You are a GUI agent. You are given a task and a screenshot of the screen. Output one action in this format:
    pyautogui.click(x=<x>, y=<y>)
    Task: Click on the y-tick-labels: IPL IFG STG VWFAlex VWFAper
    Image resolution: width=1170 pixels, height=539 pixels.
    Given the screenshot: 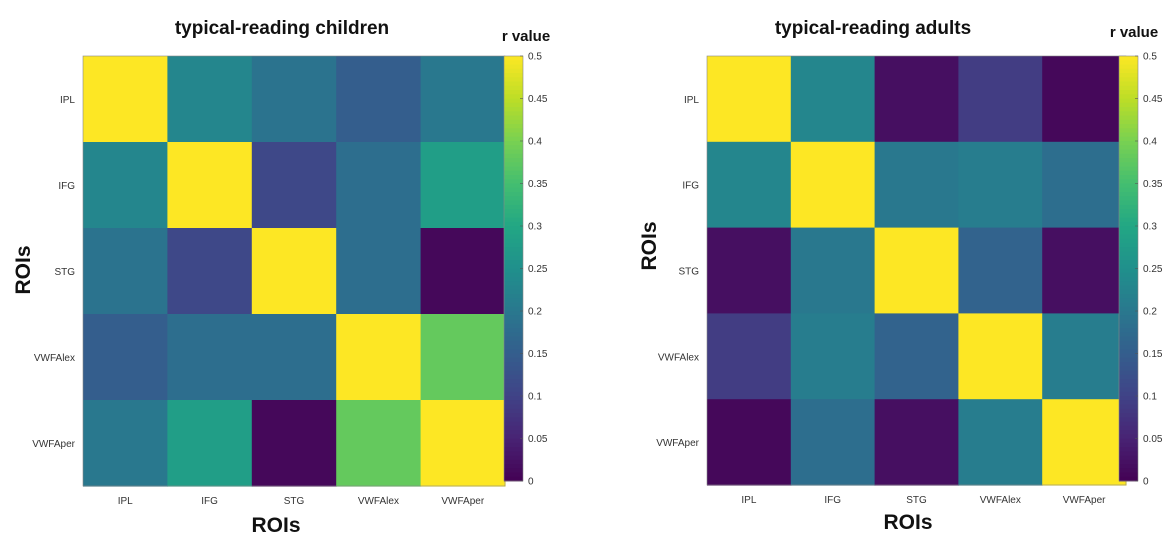 What is the action you would take?
    pyautogui.click(x=53, y=272)
    